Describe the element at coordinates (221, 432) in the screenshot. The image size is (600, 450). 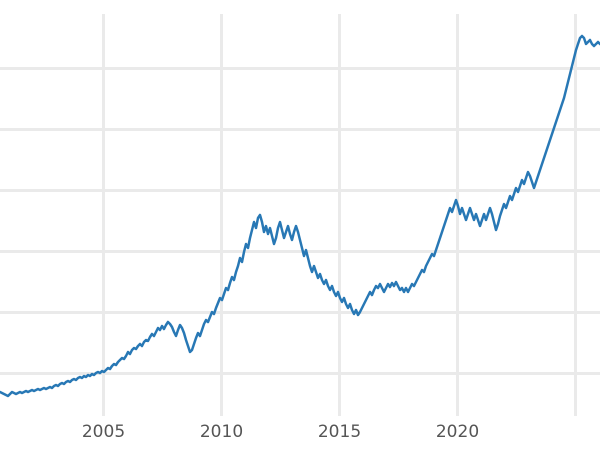
I see `xtick-label-2010: 2010` at that location.